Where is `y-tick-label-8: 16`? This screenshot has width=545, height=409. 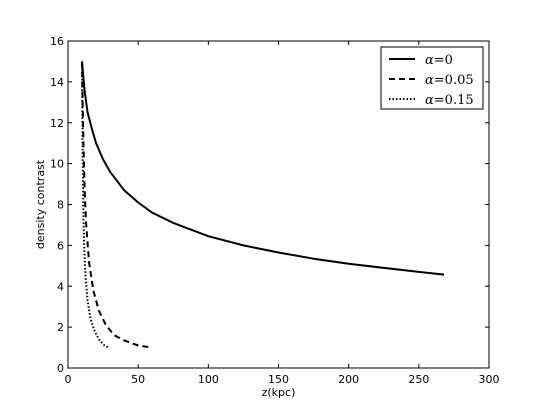
y-tick-label-8: 16 is located at coordinates (57, 41).